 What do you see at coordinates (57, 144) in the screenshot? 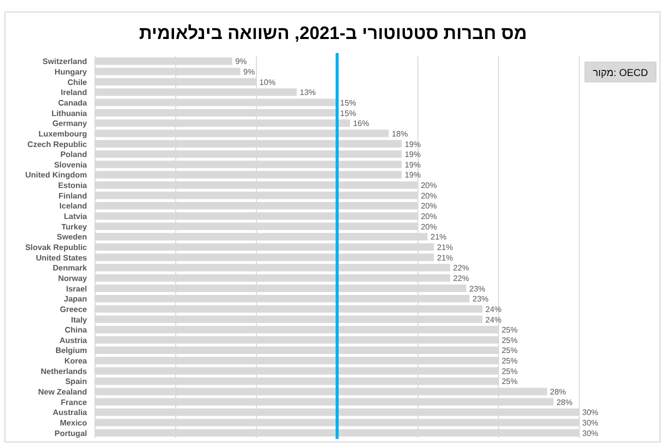
I see `y-tick-label: Czech Republic` at bounding box center [57, 144].